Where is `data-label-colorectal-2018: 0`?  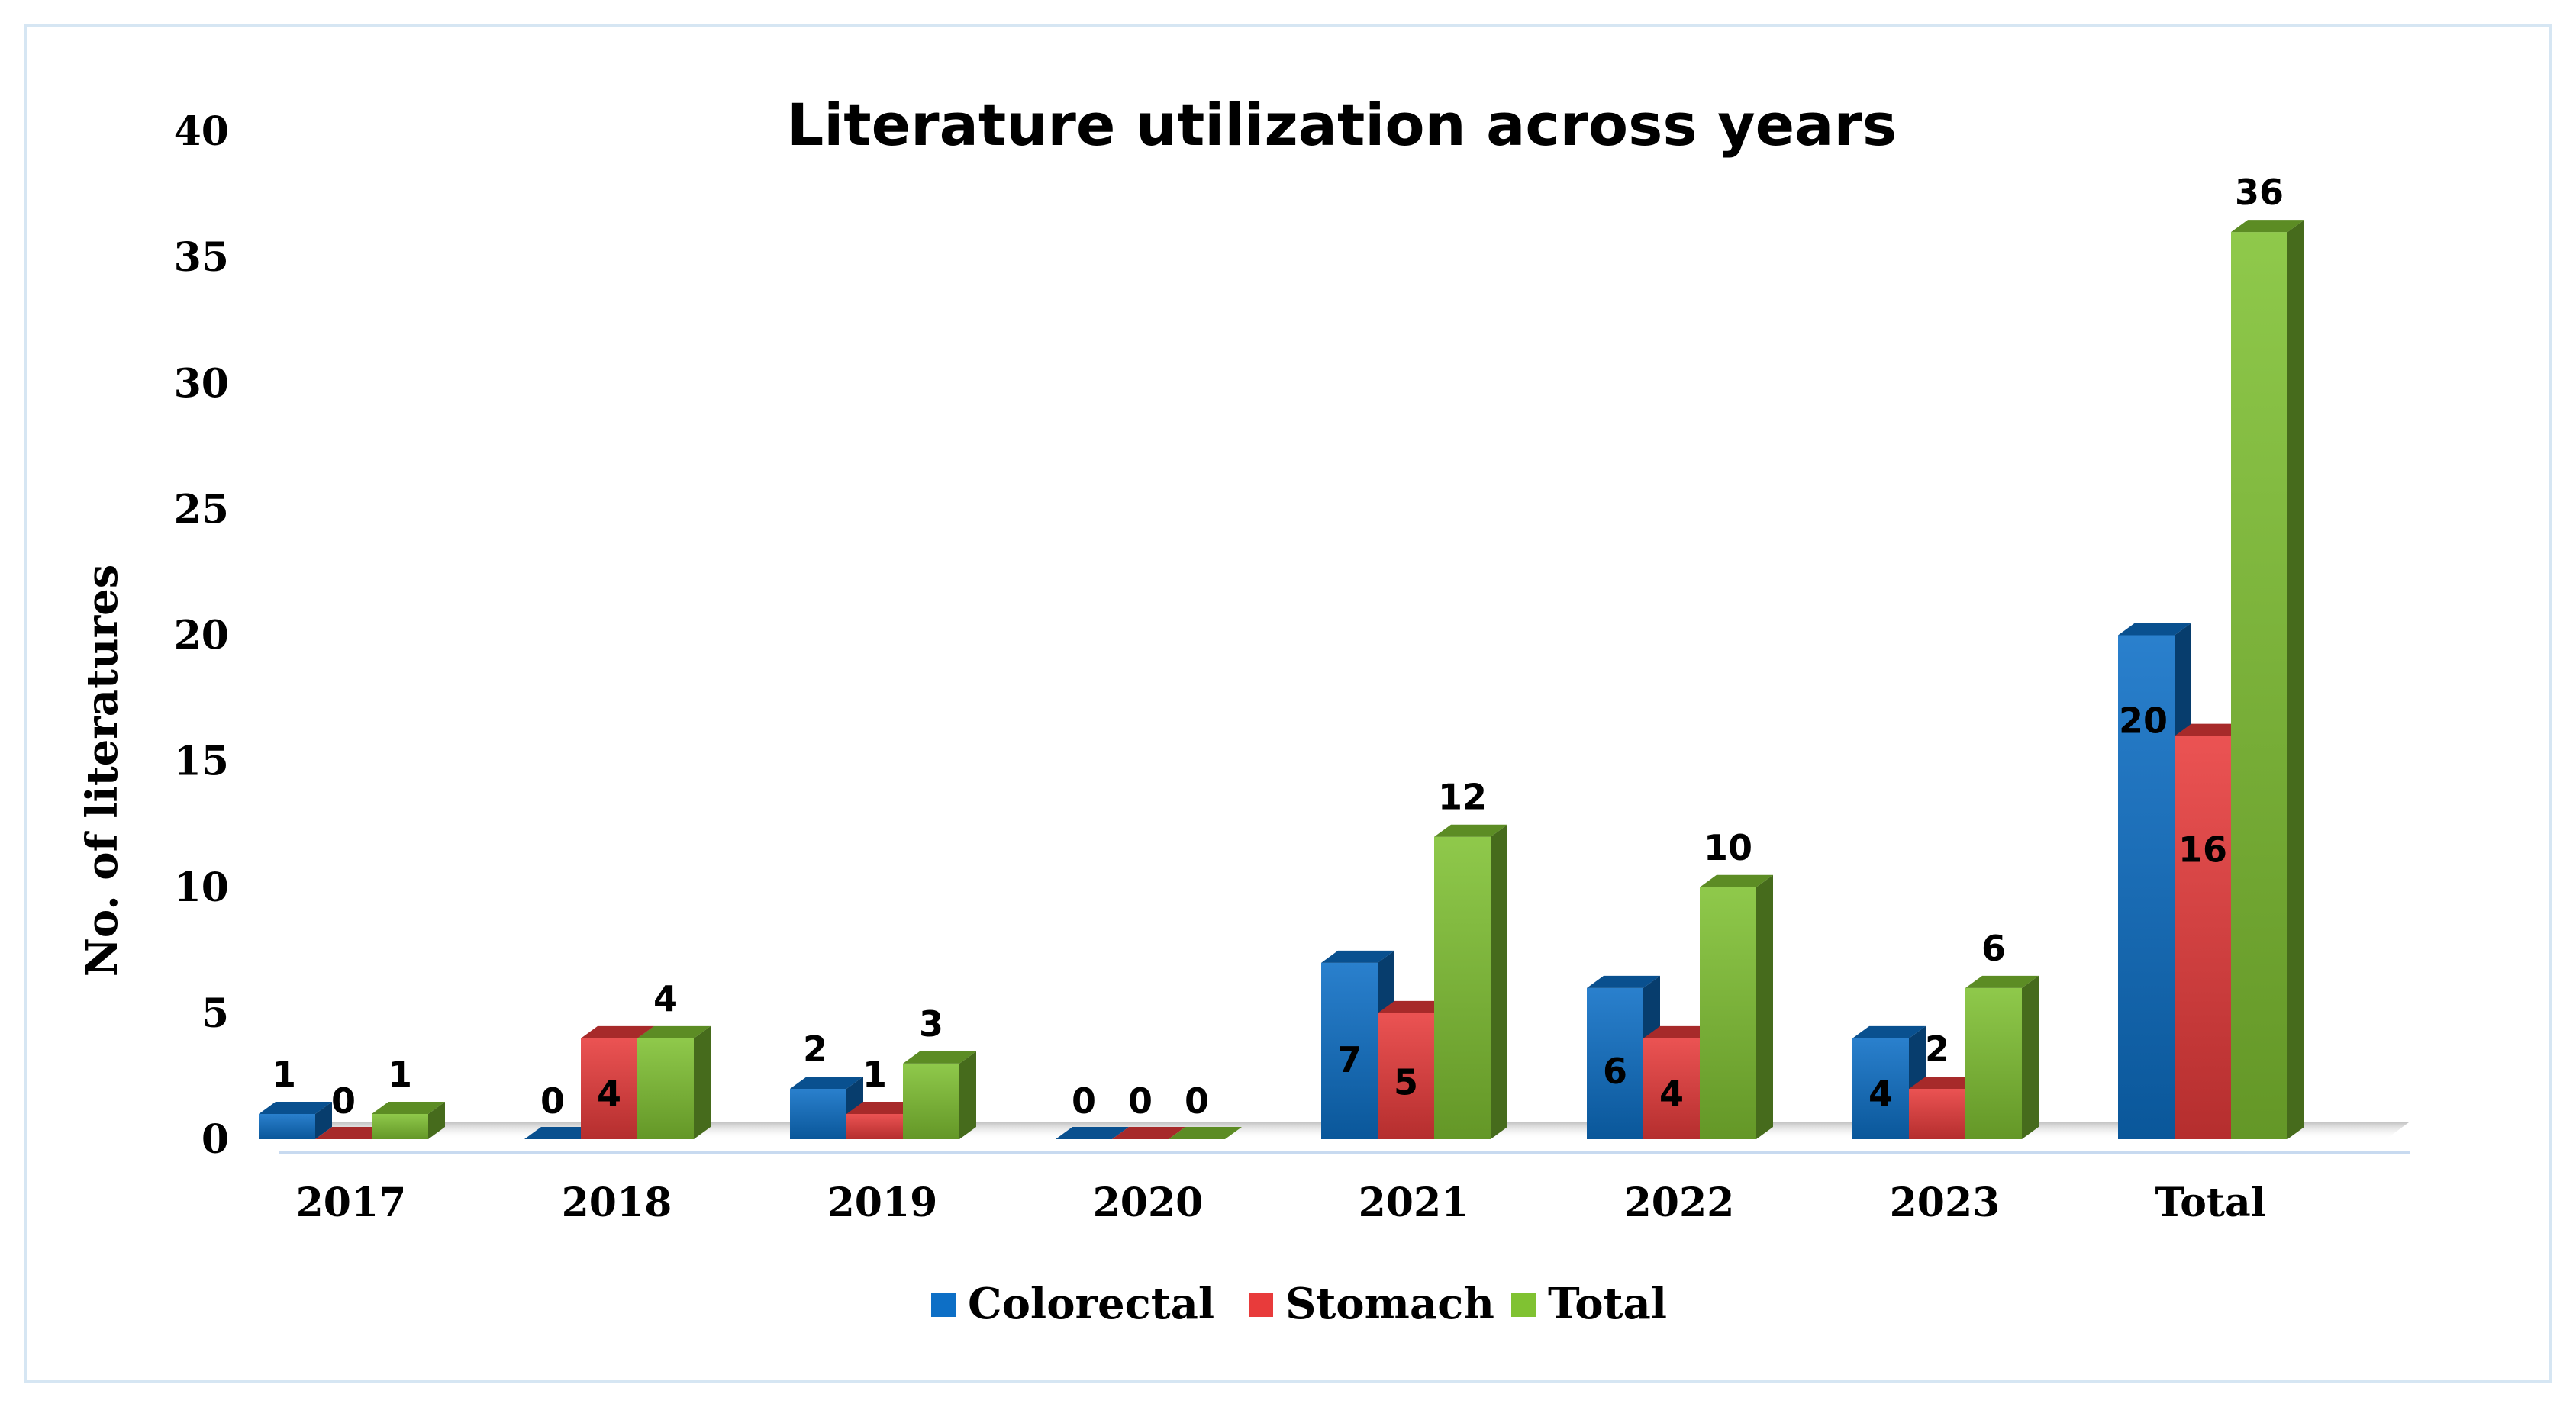 data-label-colorectal-2018: 0 is located at coordinates (552, 1101).